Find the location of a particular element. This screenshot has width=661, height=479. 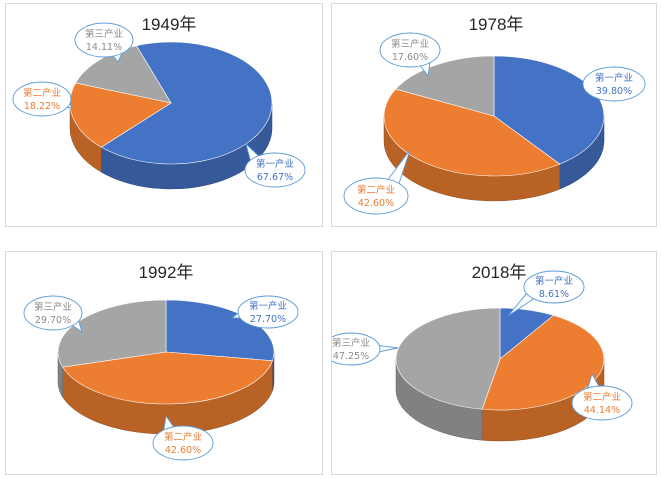

callout-3: 第三产业 47.25% is located at coordinates (365, 349).